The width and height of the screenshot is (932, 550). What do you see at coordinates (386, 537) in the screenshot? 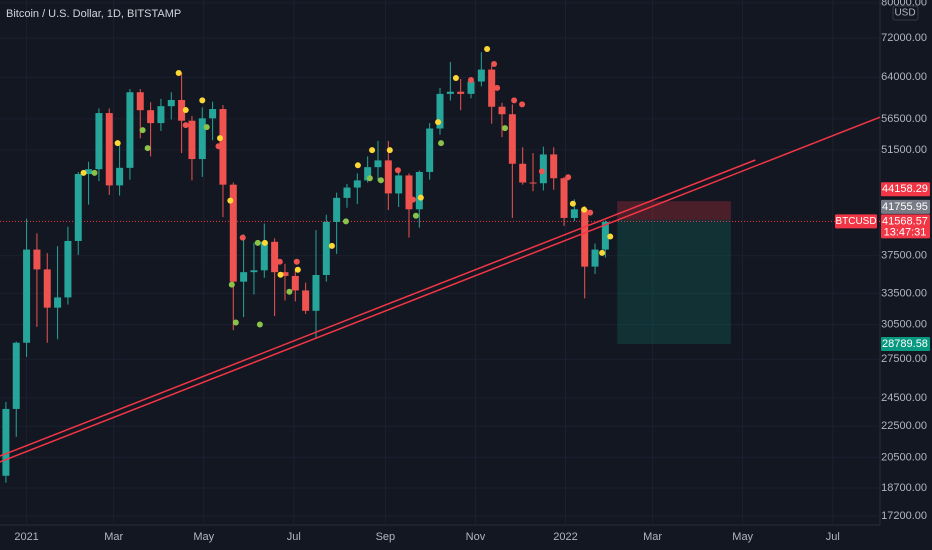
I see `x-tick-label: Sep` at bounding box center [386, 537].